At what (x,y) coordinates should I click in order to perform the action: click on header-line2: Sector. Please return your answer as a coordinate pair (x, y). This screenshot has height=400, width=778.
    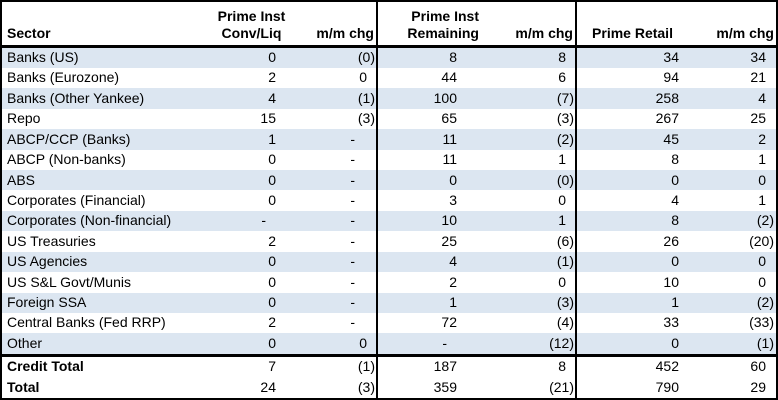
    Looking at the image, I should click on (29, 33).